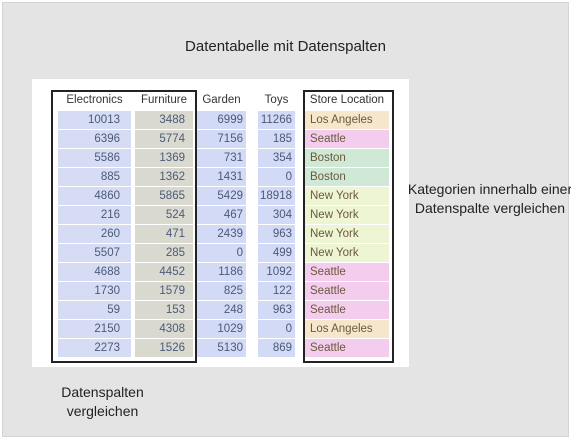 This screenshot has width=571, height=439. Describe the element at coordinates (164, 310) in the screenshot. I see `cell-furniture: 153` at that location.